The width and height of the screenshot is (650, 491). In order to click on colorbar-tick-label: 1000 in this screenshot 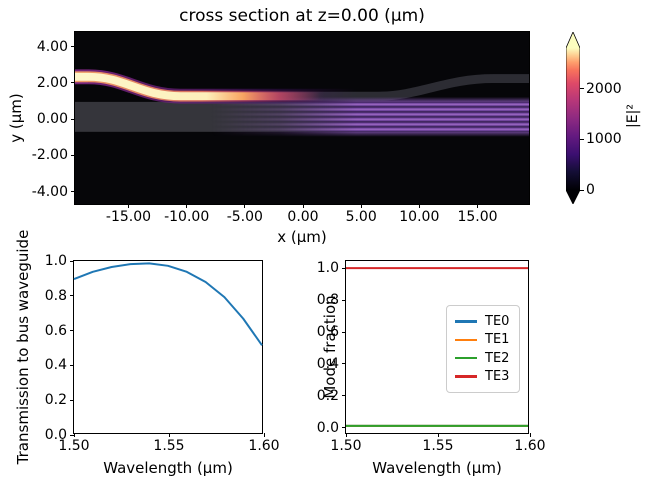, I will do `click(604, 139)`.